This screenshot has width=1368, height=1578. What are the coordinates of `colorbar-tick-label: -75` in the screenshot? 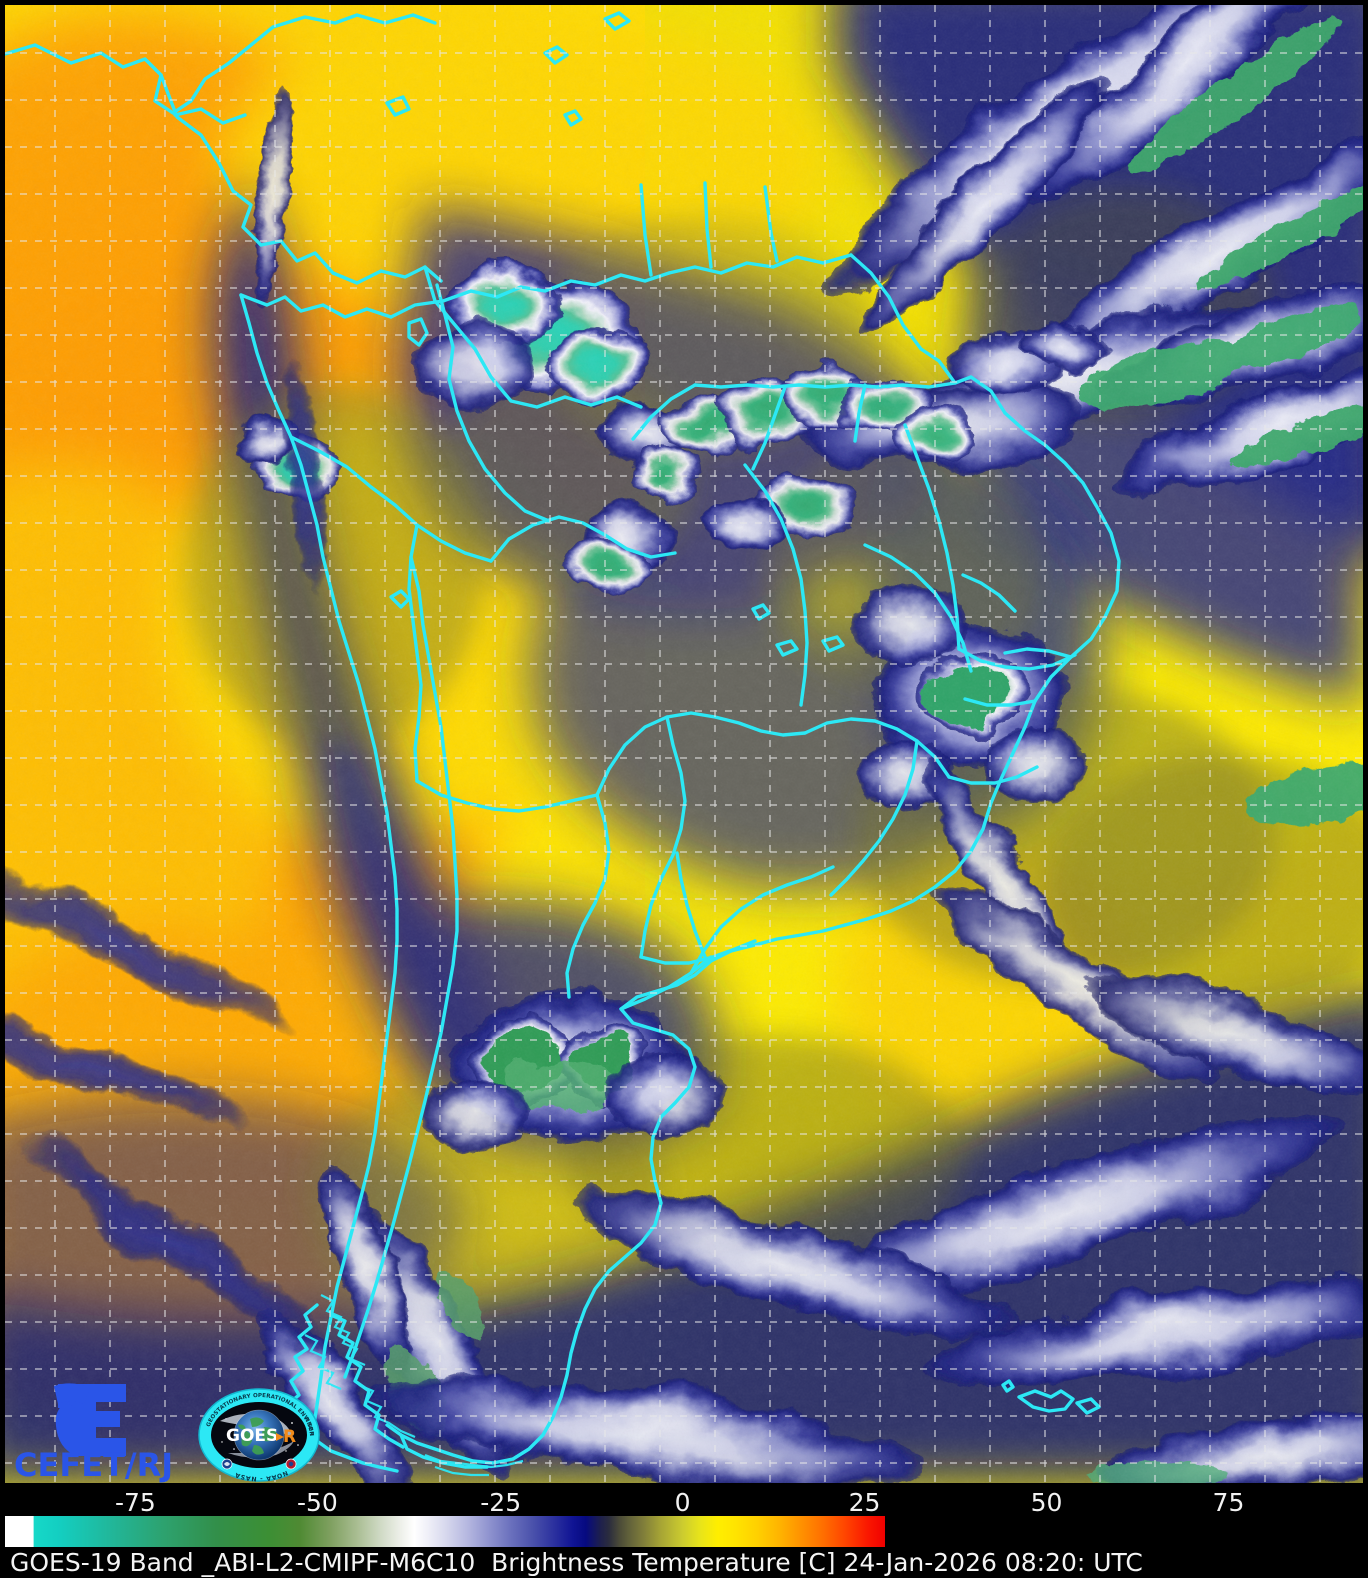 It's located at (135, 1502).